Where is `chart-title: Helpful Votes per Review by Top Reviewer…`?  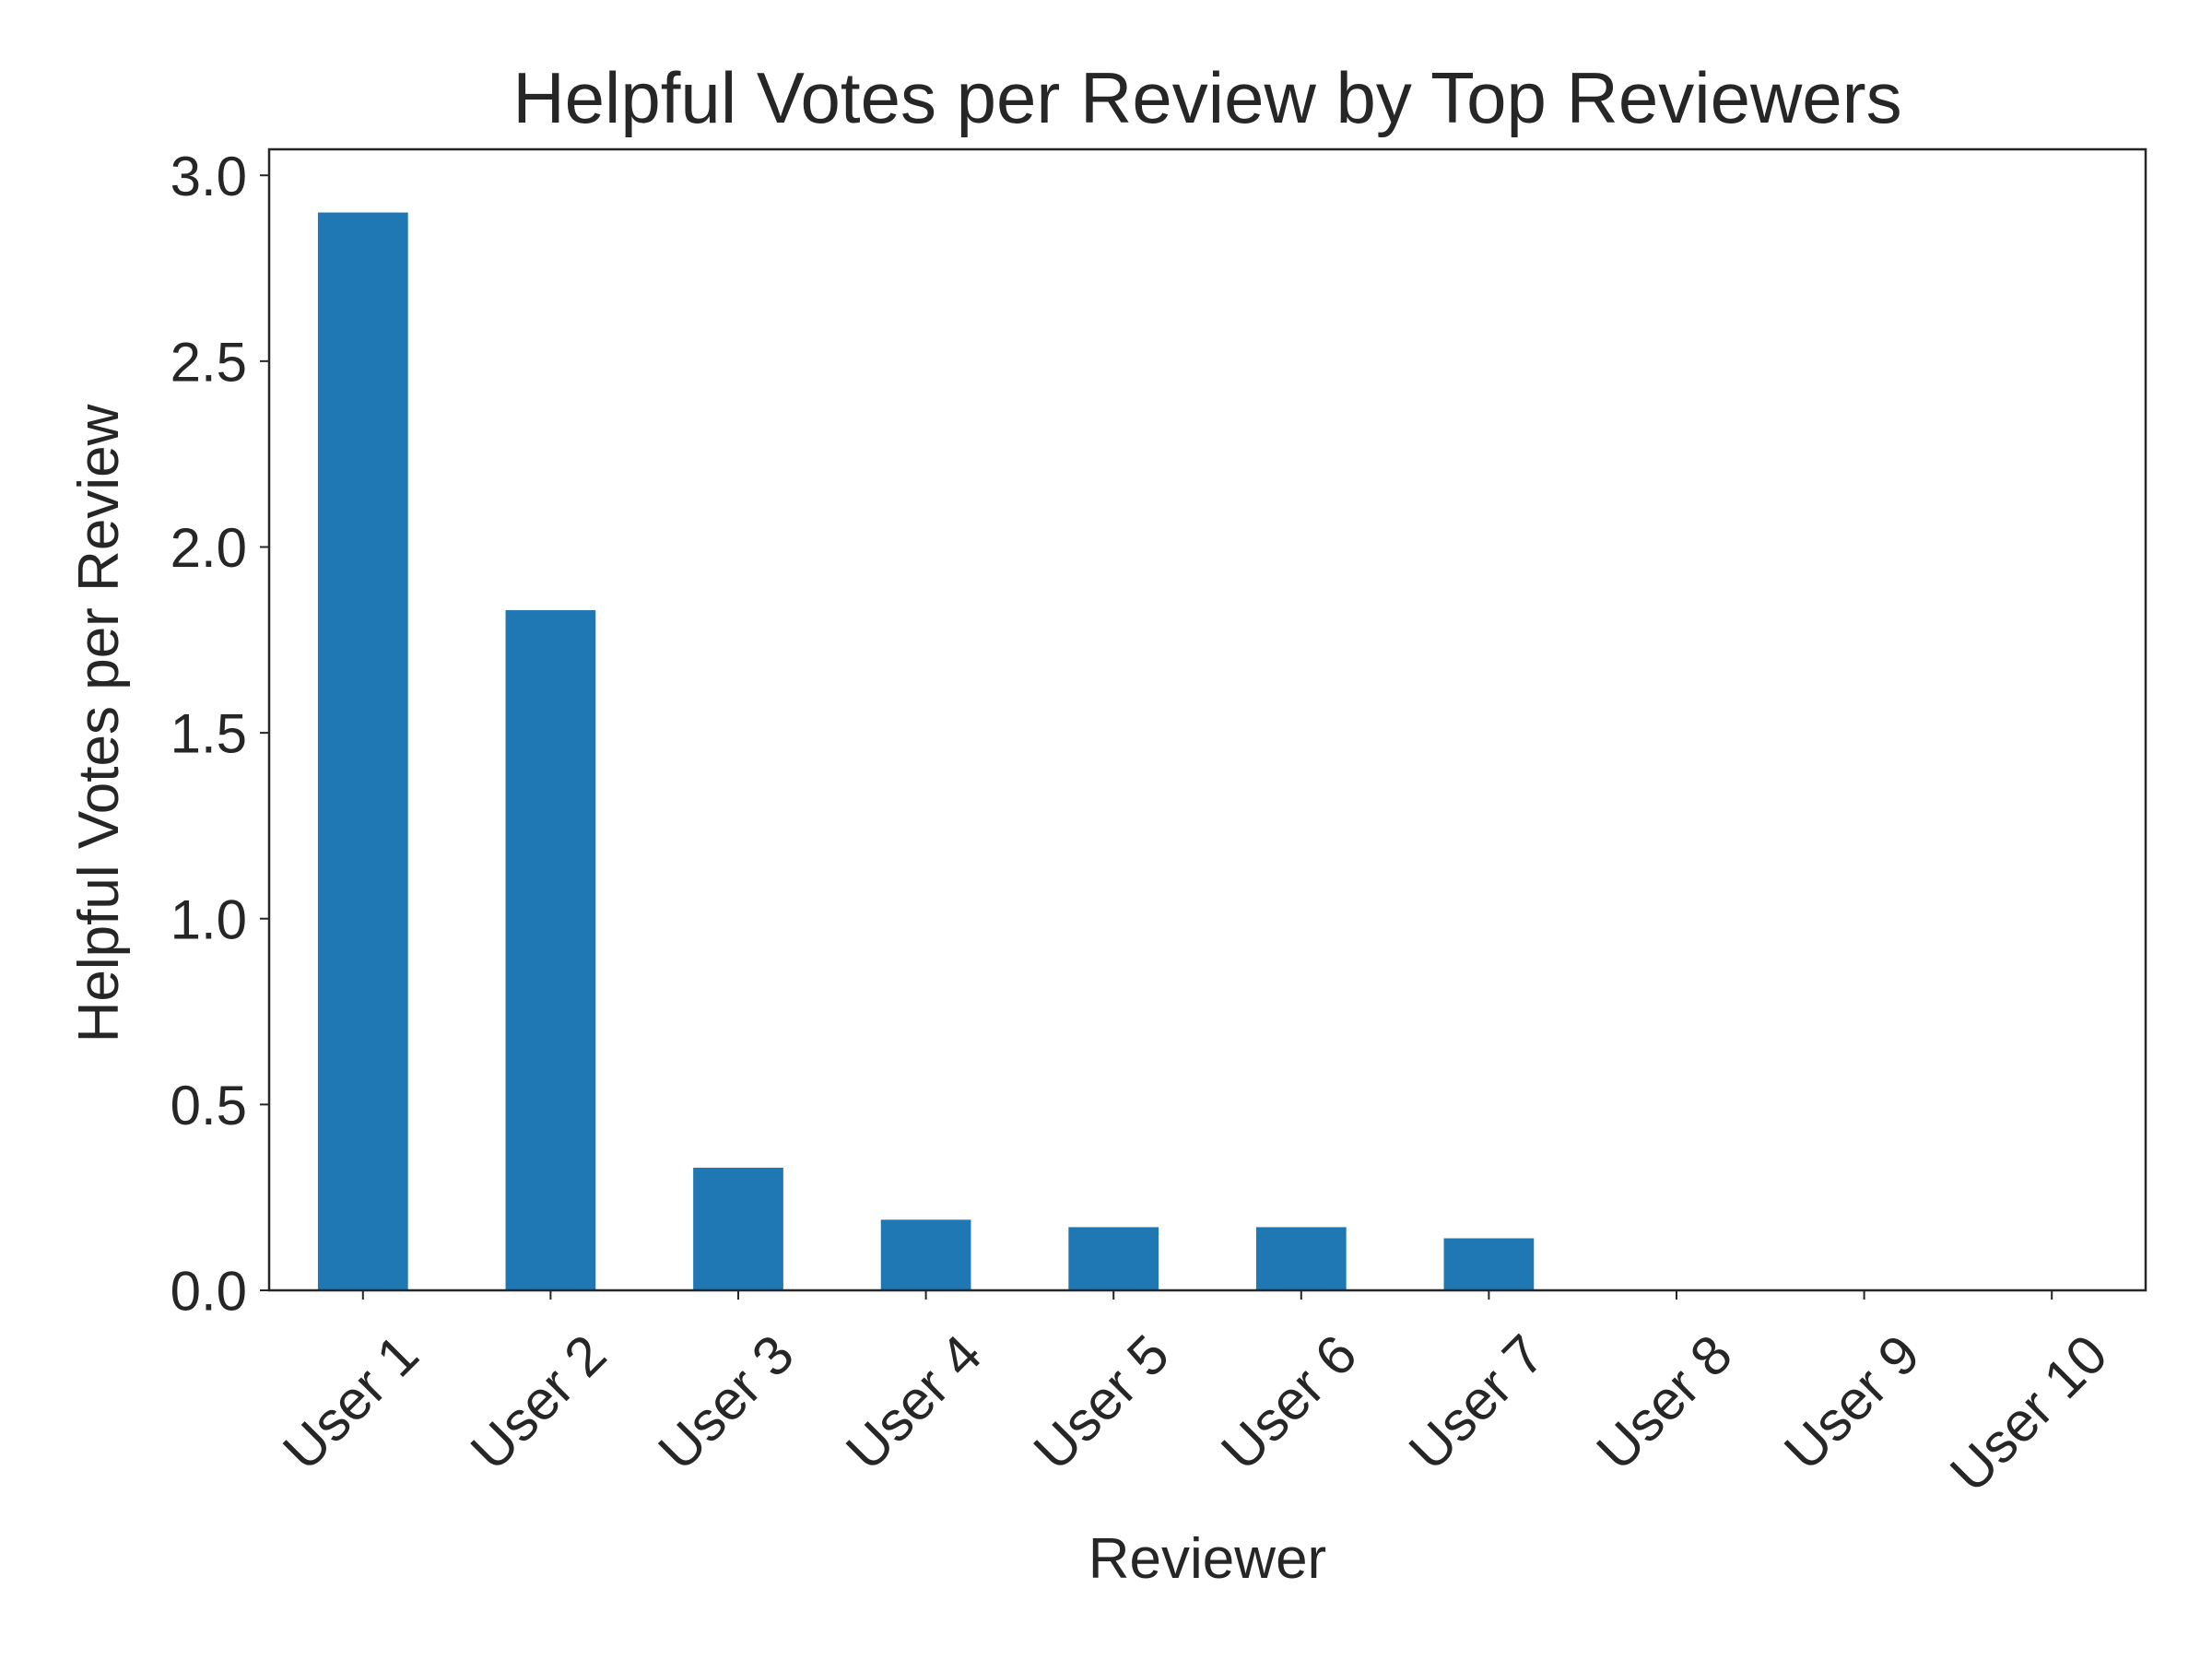 chart-title: Helpful Votes per Review by Top Reviewer… is located at coordinates (1206, 97).